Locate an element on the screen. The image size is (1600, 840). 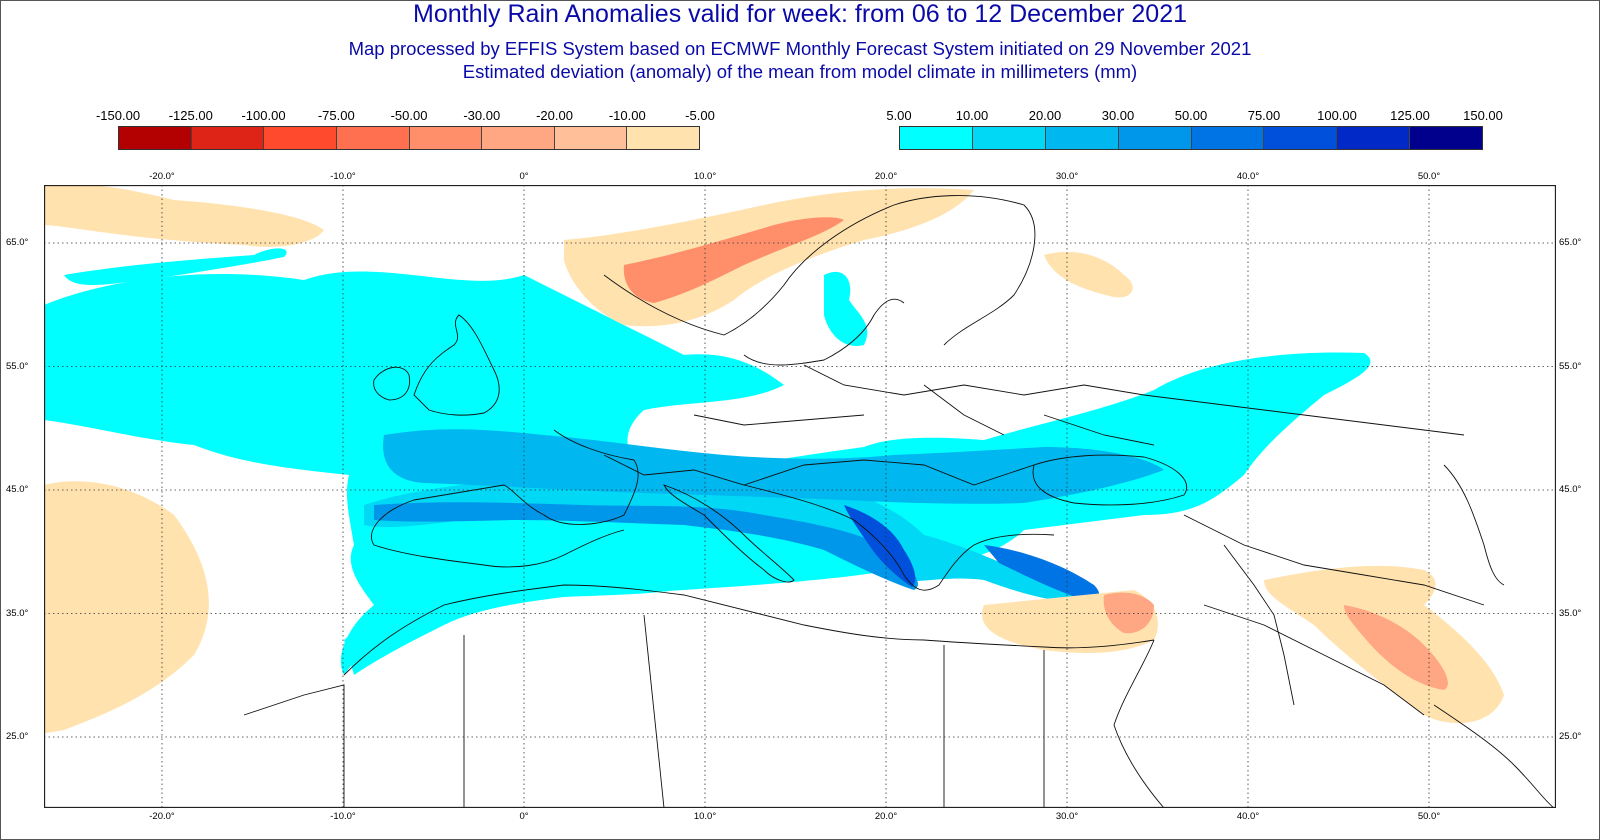
longitude-label-top: 10.0° is located at coordinates (705, 176).